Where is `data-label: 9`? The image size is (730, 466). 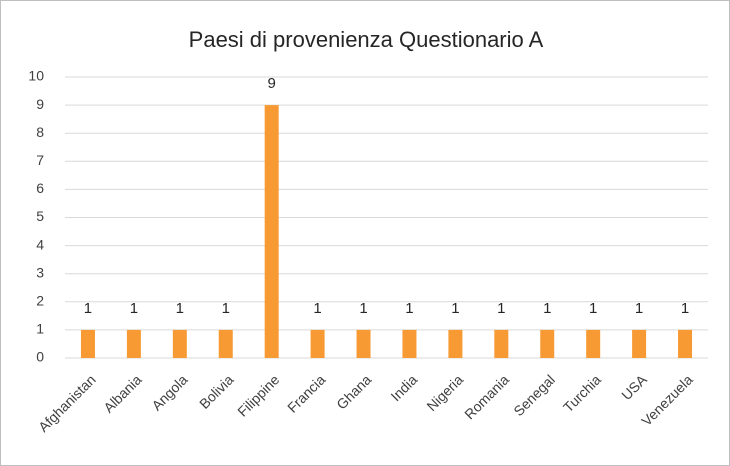 data-label: 9 is located at coordinates (272, 83).